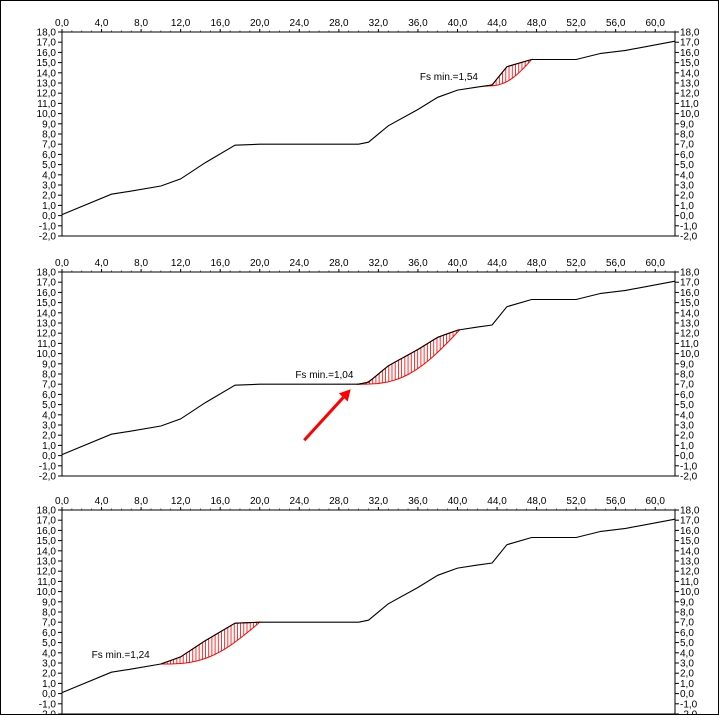  What do you see at coordinates (47, 293) in the screenshot?
I see `y-tick-label-left: 16,0` at bounding box center [47, 293].